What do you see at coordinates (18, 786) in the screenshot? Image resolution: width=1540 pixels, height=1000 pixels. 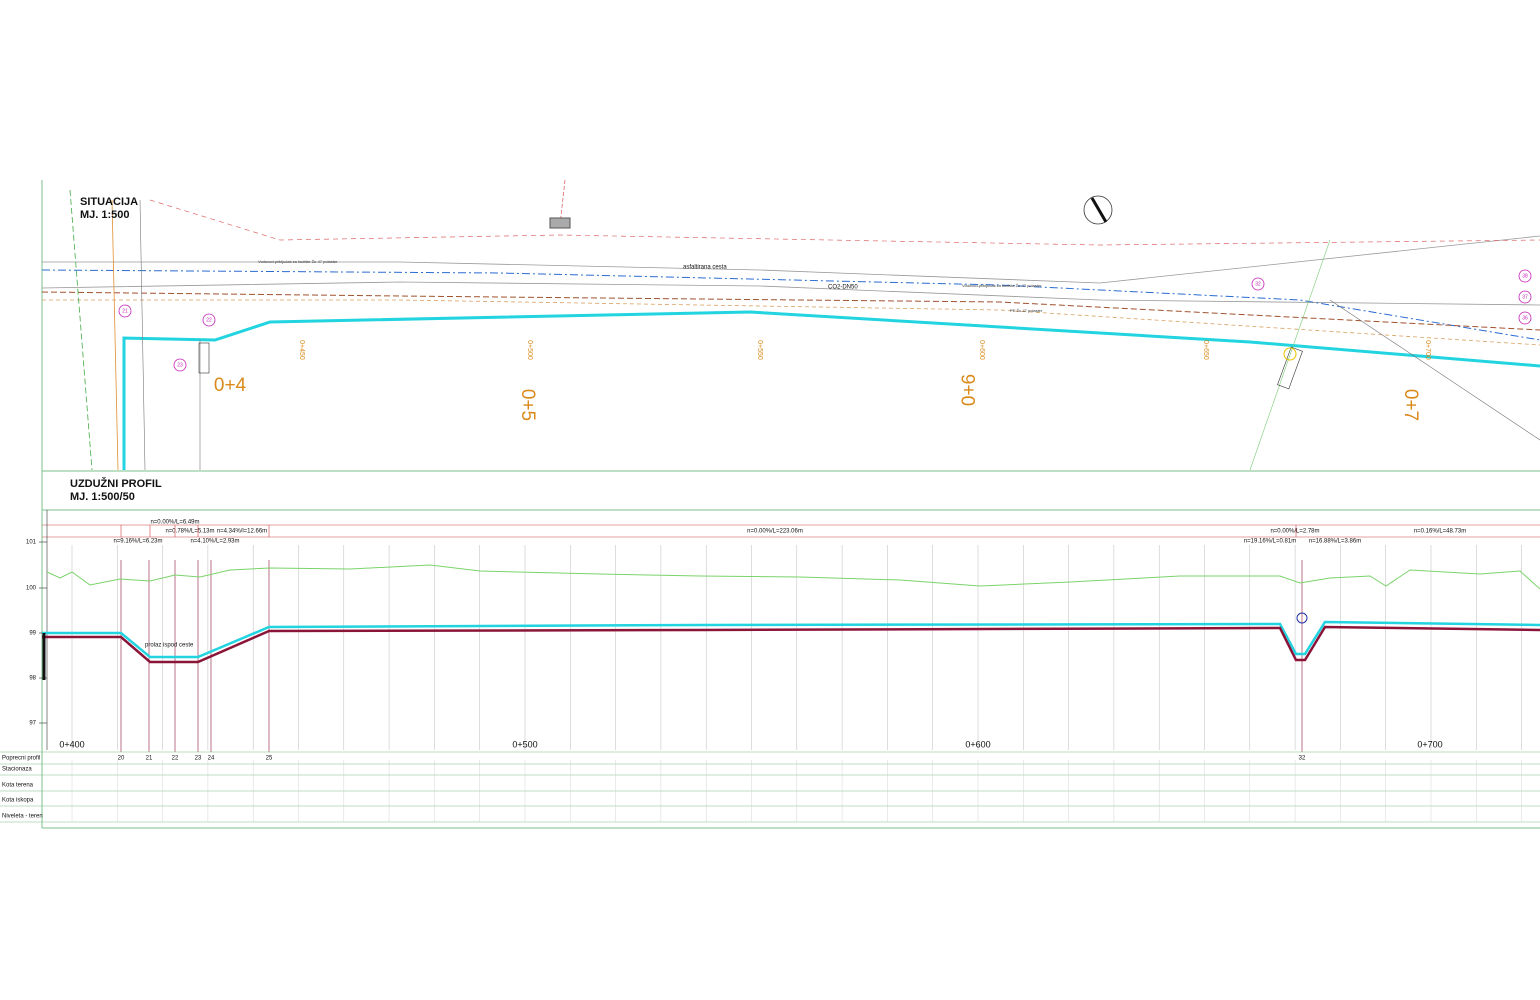 I see `row-label: Kota terena` at bounding box center [18, 786].